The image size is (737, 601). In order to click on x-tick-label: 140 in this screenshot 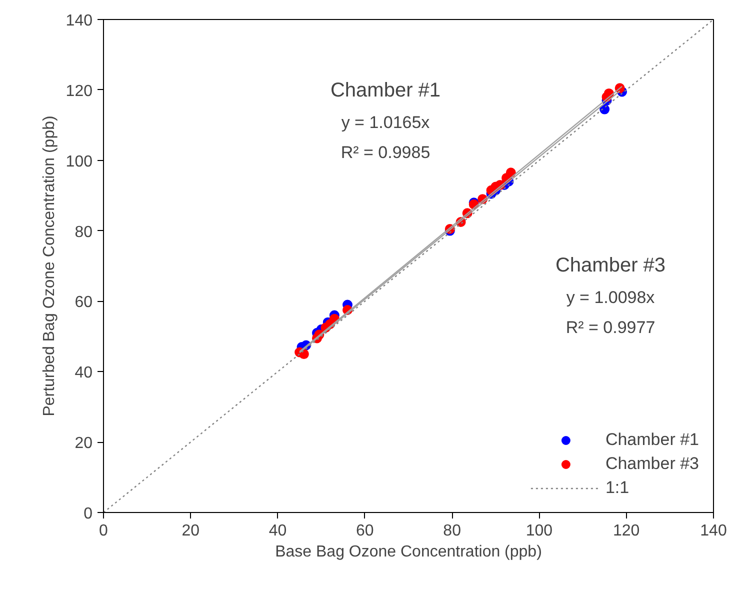, I will do `click(713, 531)`.